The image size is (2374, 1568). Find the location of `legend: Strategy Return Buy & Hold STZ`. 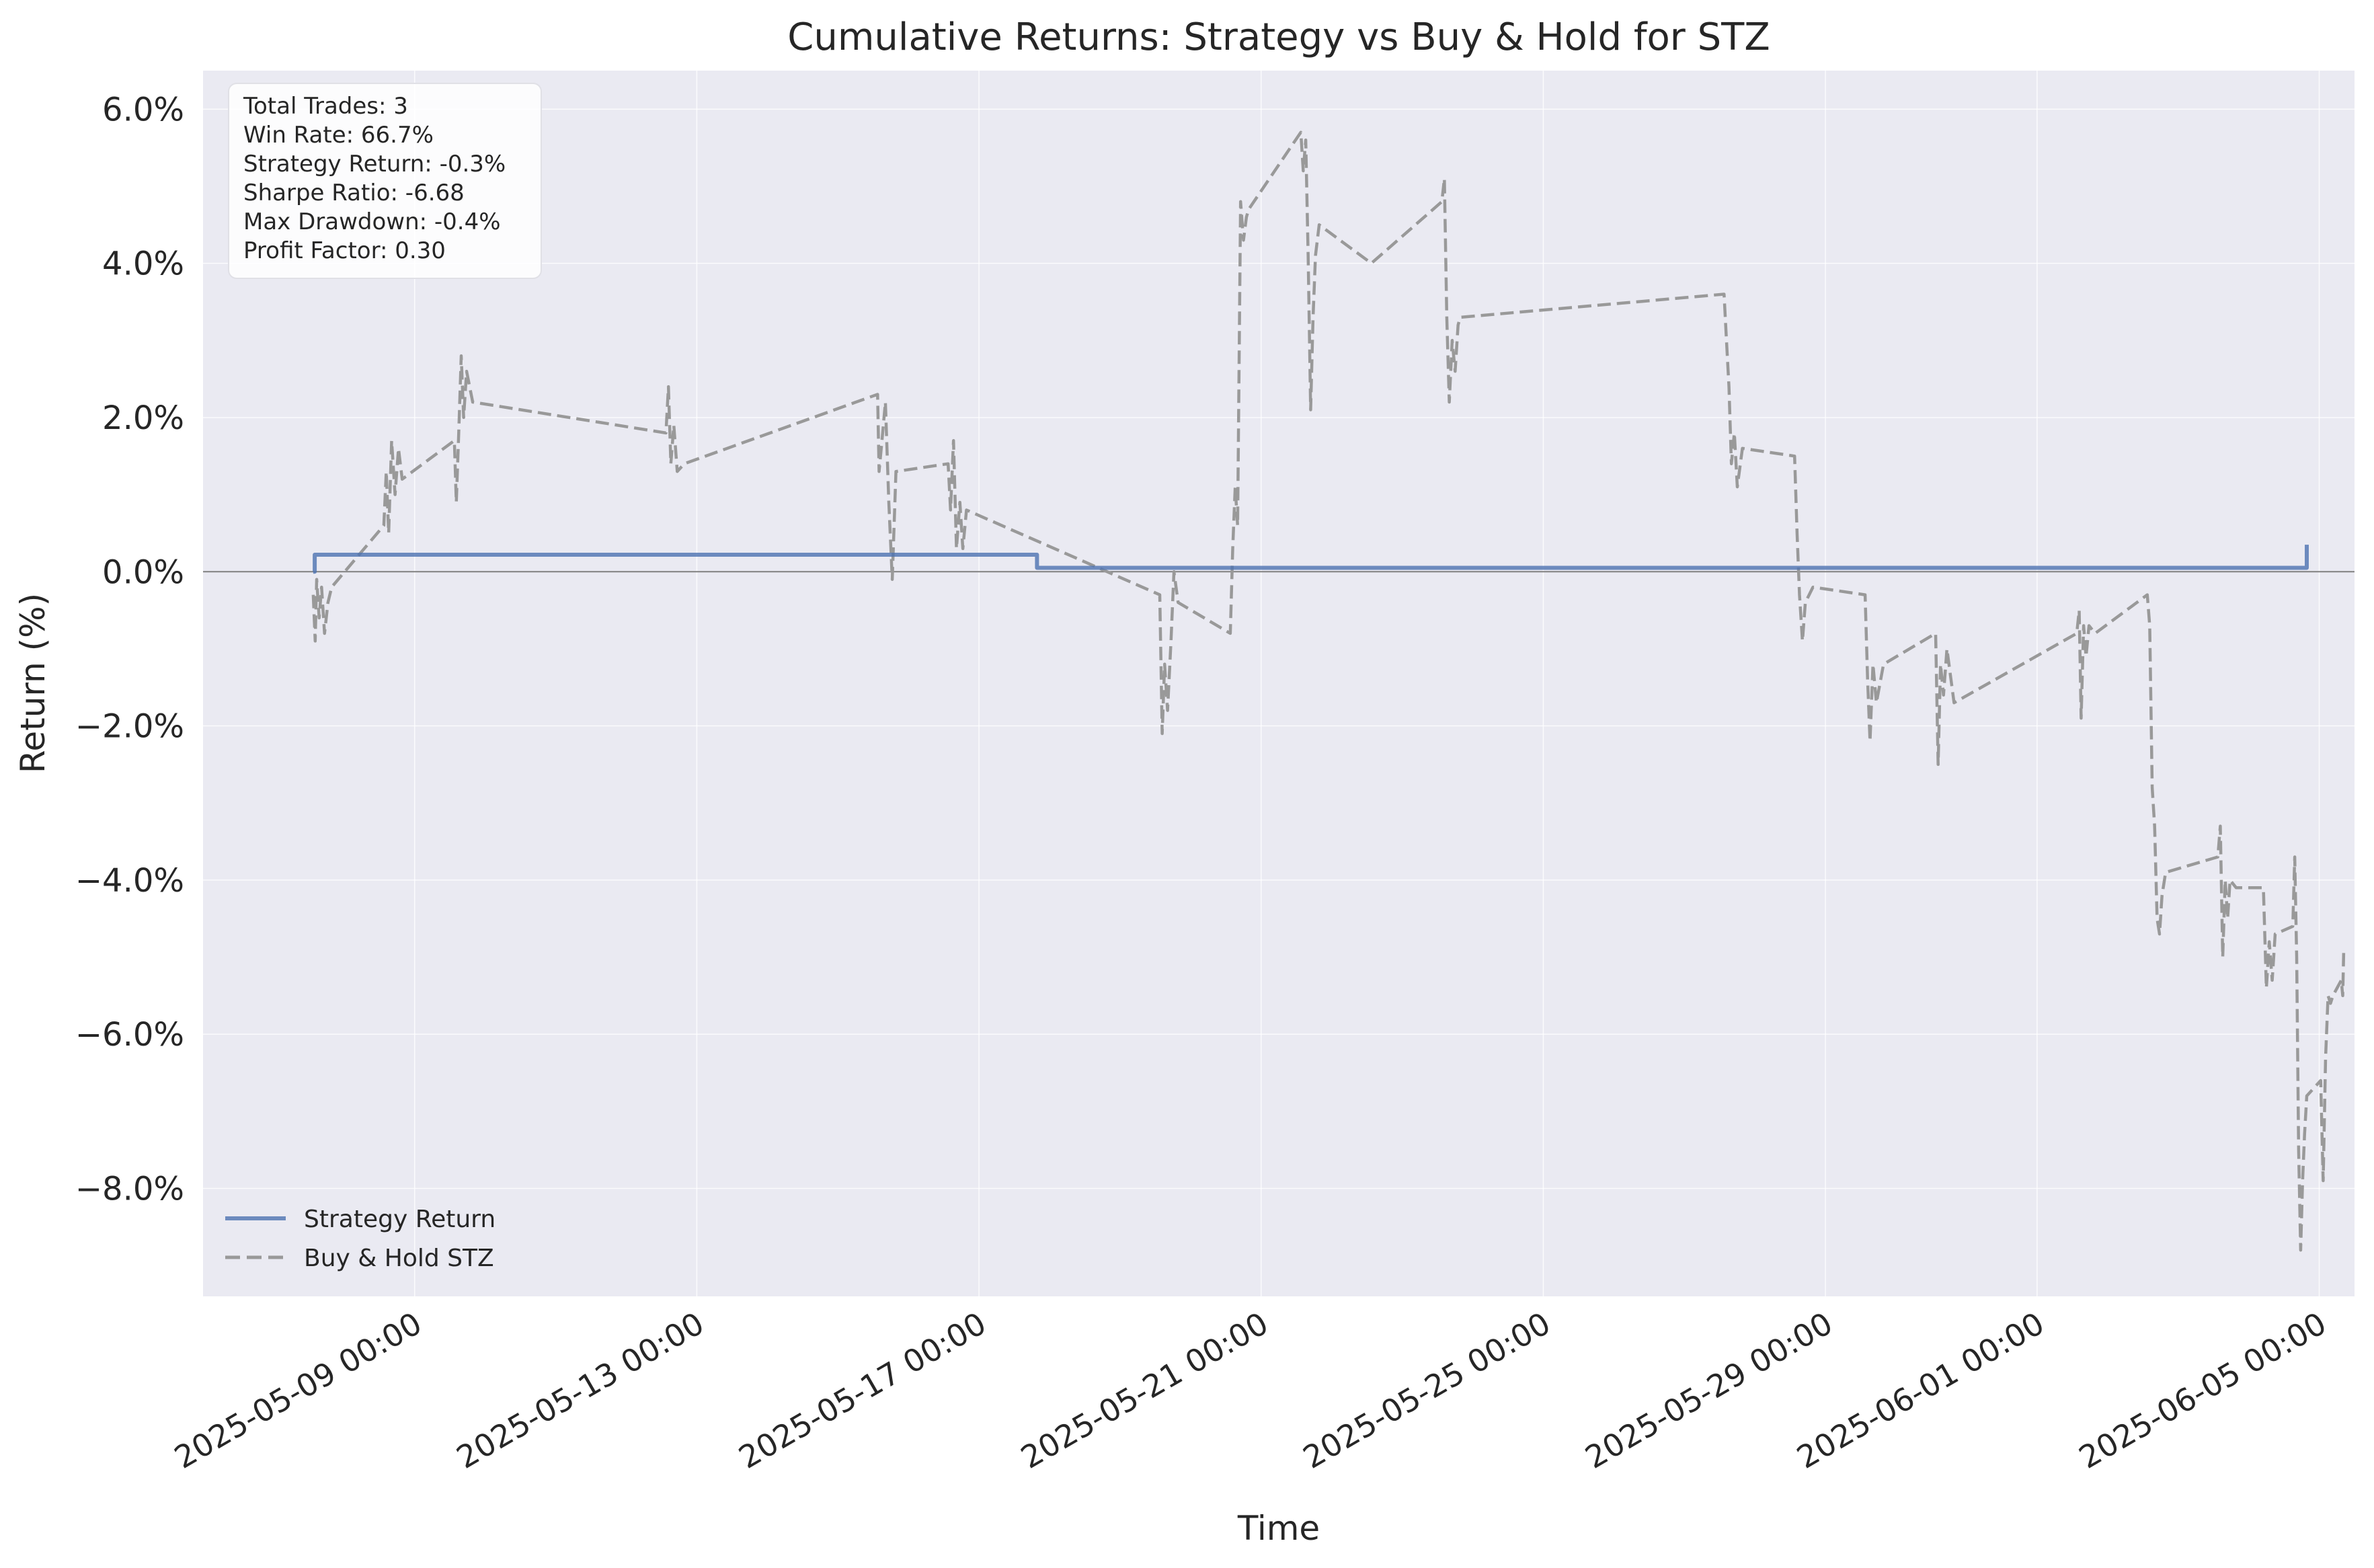

legend: Strategy Return Buy & Hold STZ is located at coordinates (361, 1239).